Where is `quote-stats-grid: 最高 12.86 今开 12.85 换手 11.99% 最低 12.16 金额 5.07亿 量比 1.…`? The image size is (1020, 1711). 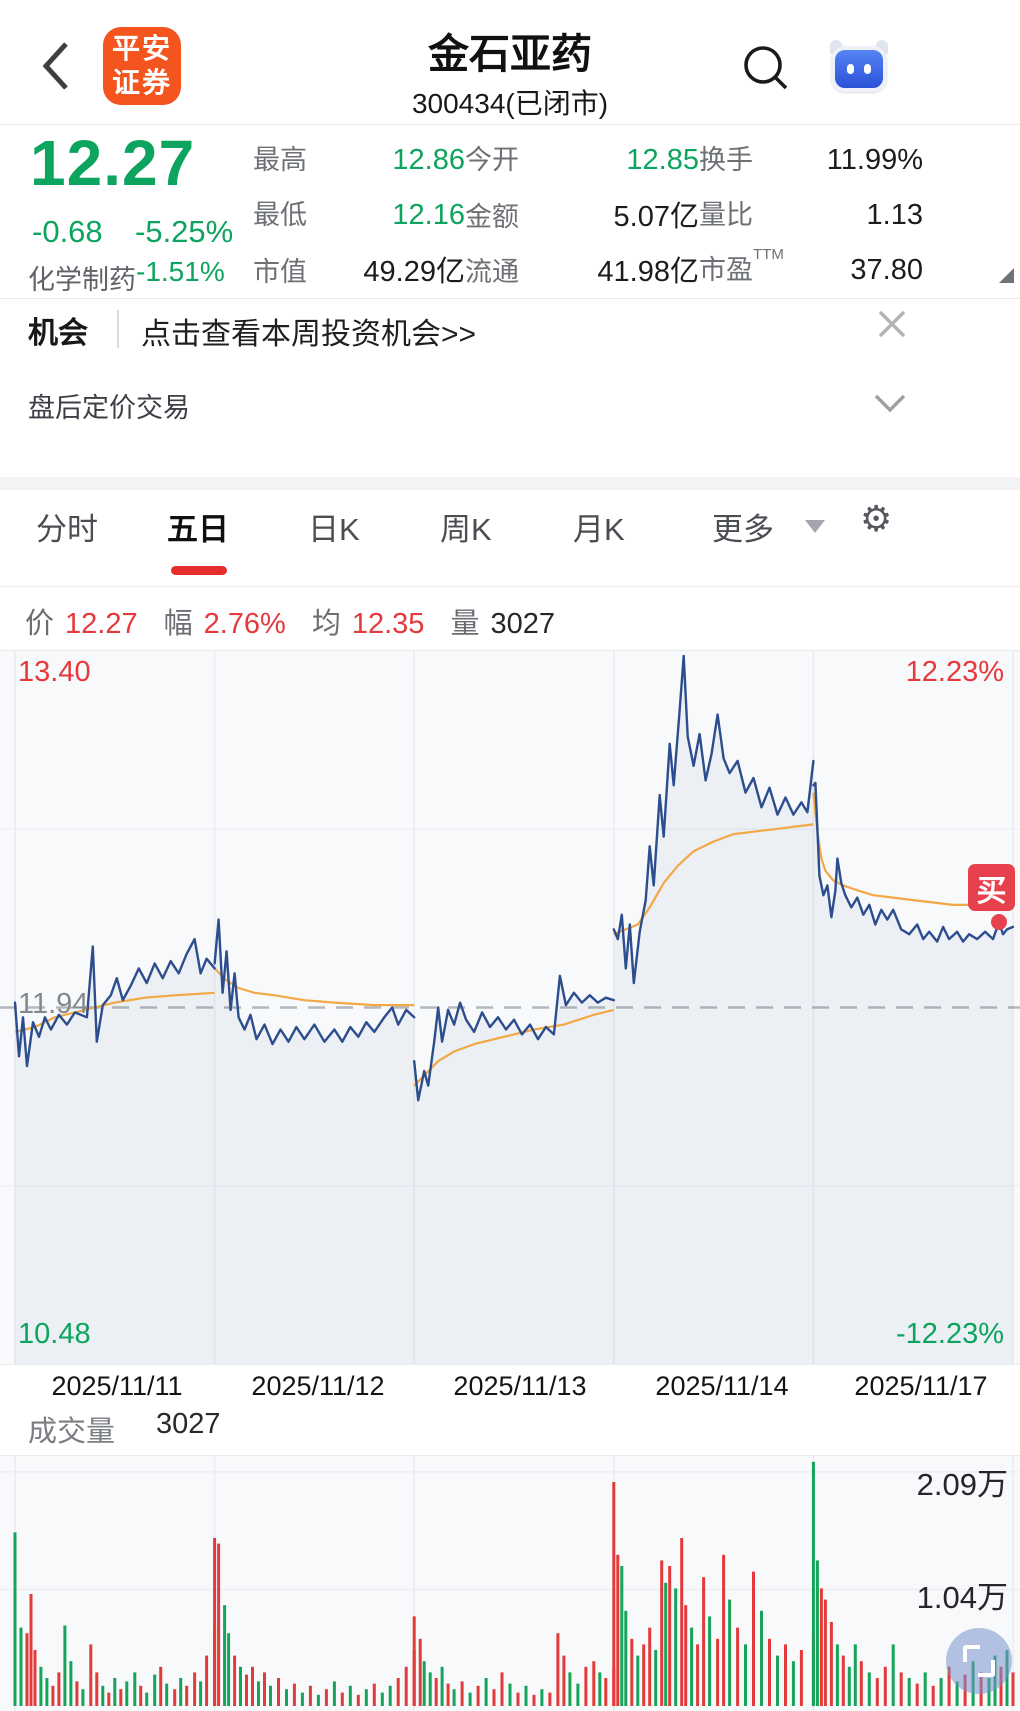 quote-stats-grid: 最高 12.86 今开 12.85 换手 11.99% 最低 12.16 金额 5.07亿 量比 1.… is located at coordinates (588, 216).